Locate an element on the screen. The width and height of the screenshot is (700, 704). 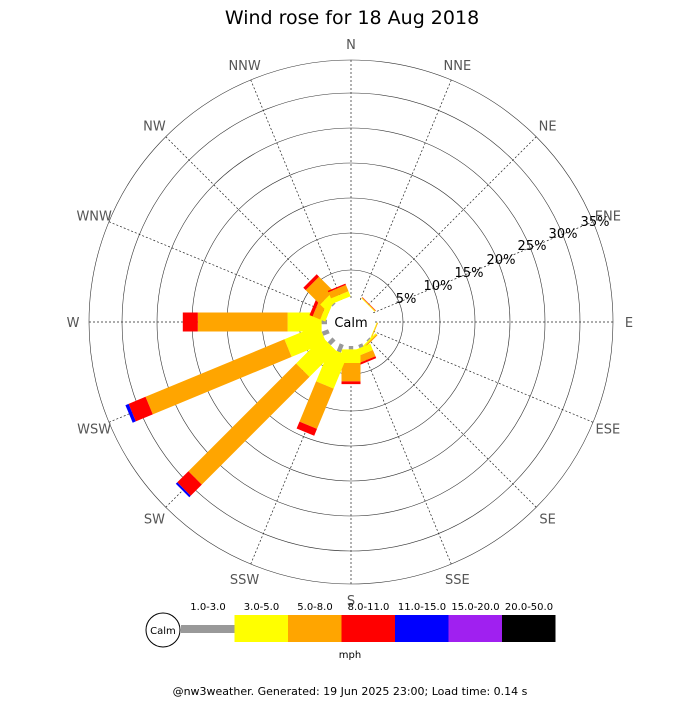
direction-label: ESE is located at coordinates (607, 429).